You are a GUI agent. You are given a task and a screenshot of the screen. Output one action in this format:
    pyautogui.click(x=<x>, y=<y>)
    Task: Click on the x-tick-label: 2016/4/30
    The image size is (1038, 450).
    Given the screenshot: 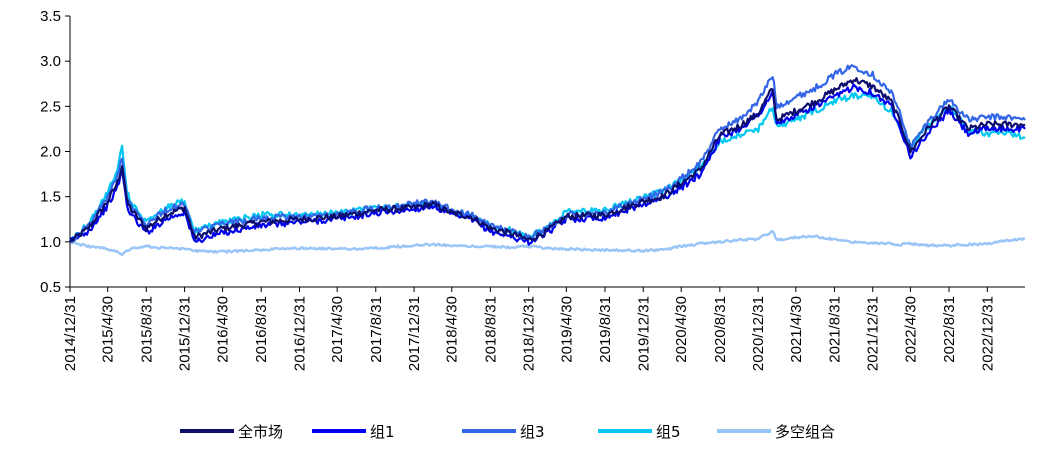 What is the action you would take?
    pyautogui.click(x=223, y=329)
    